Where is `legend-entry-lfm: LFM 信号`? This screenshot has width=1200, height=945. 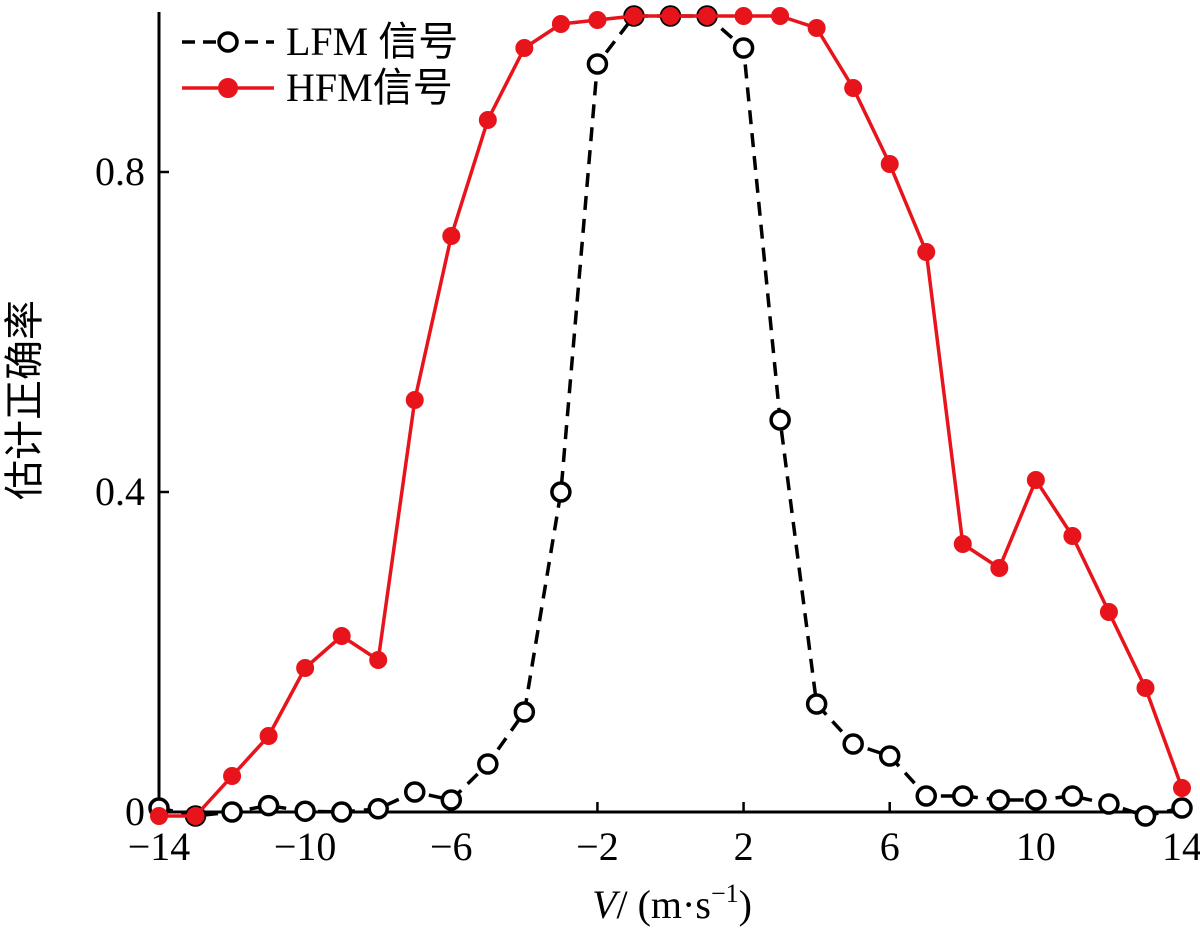 legend-entry-lfm: LFM 信号 is located at coordinates (320, 41).